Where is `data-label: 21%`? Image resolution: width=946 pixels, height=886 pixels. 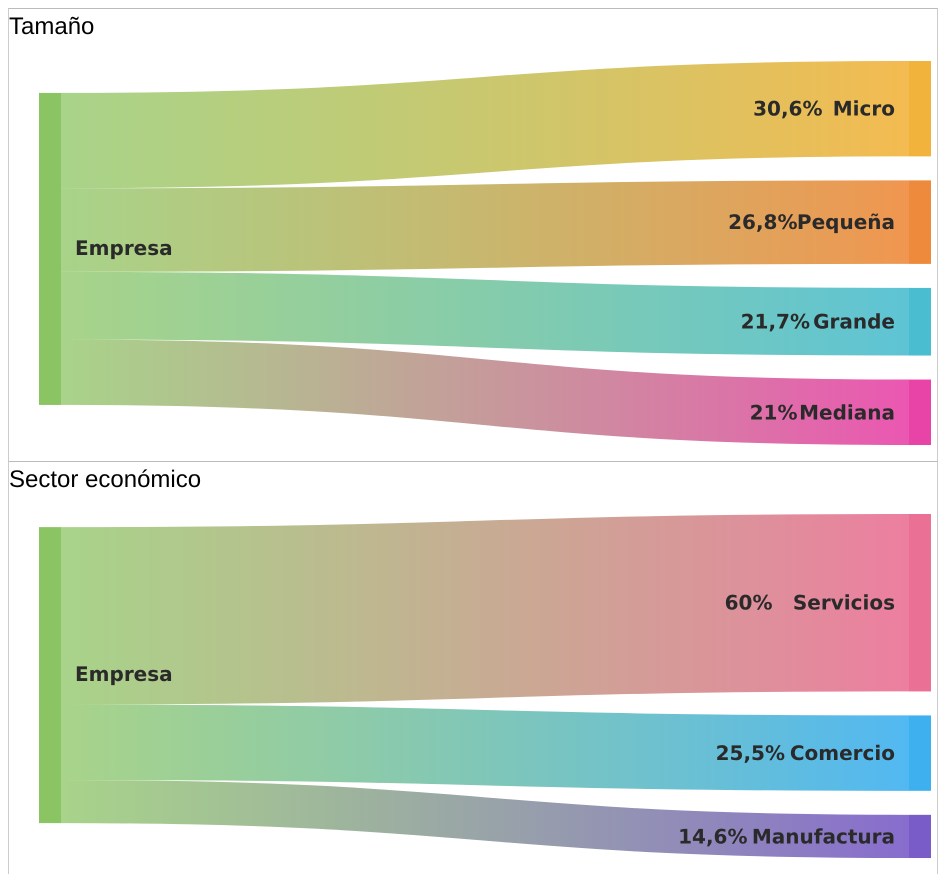
data-label: 21% is located at coordinates (774, 412).